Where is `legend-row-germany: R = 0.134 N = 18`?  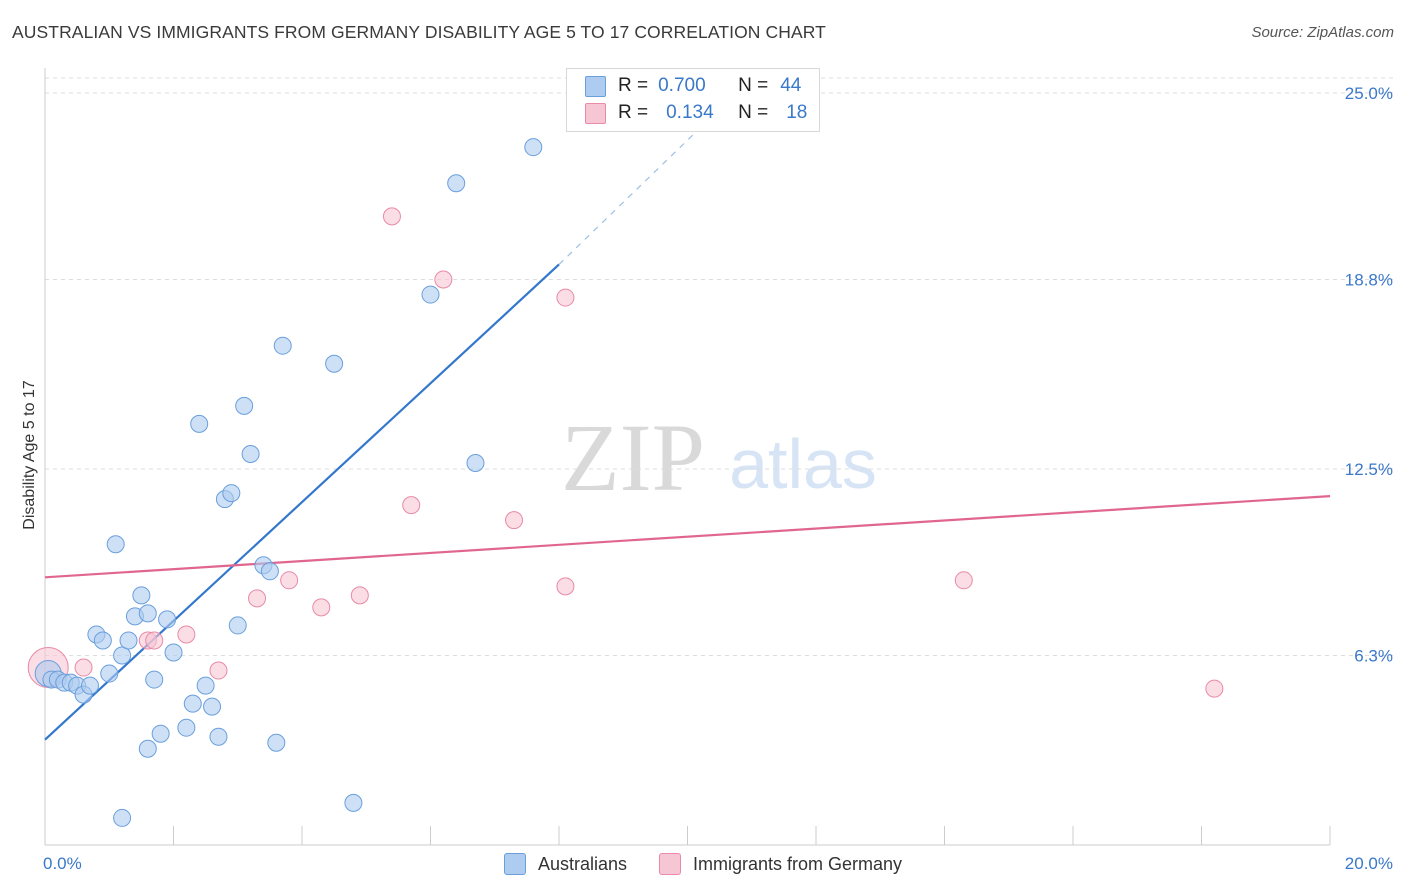 legend-row-germany: R = 0.134 N = 18 is located at coordinates (696, 113).